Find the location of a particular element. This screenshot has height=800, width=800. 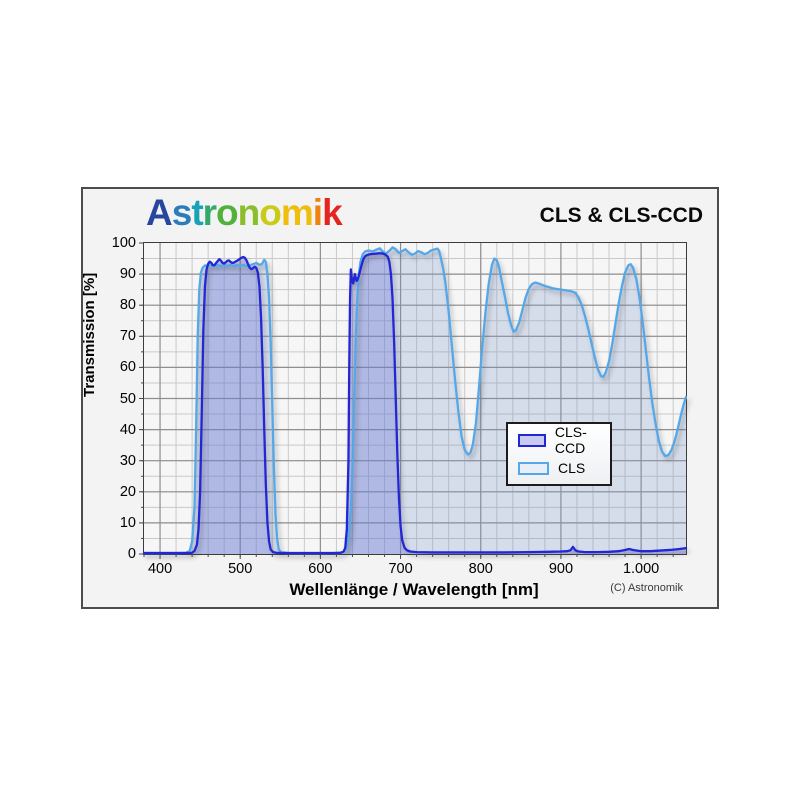

x-tick-label: 700 is located at coordinates (400, 569).